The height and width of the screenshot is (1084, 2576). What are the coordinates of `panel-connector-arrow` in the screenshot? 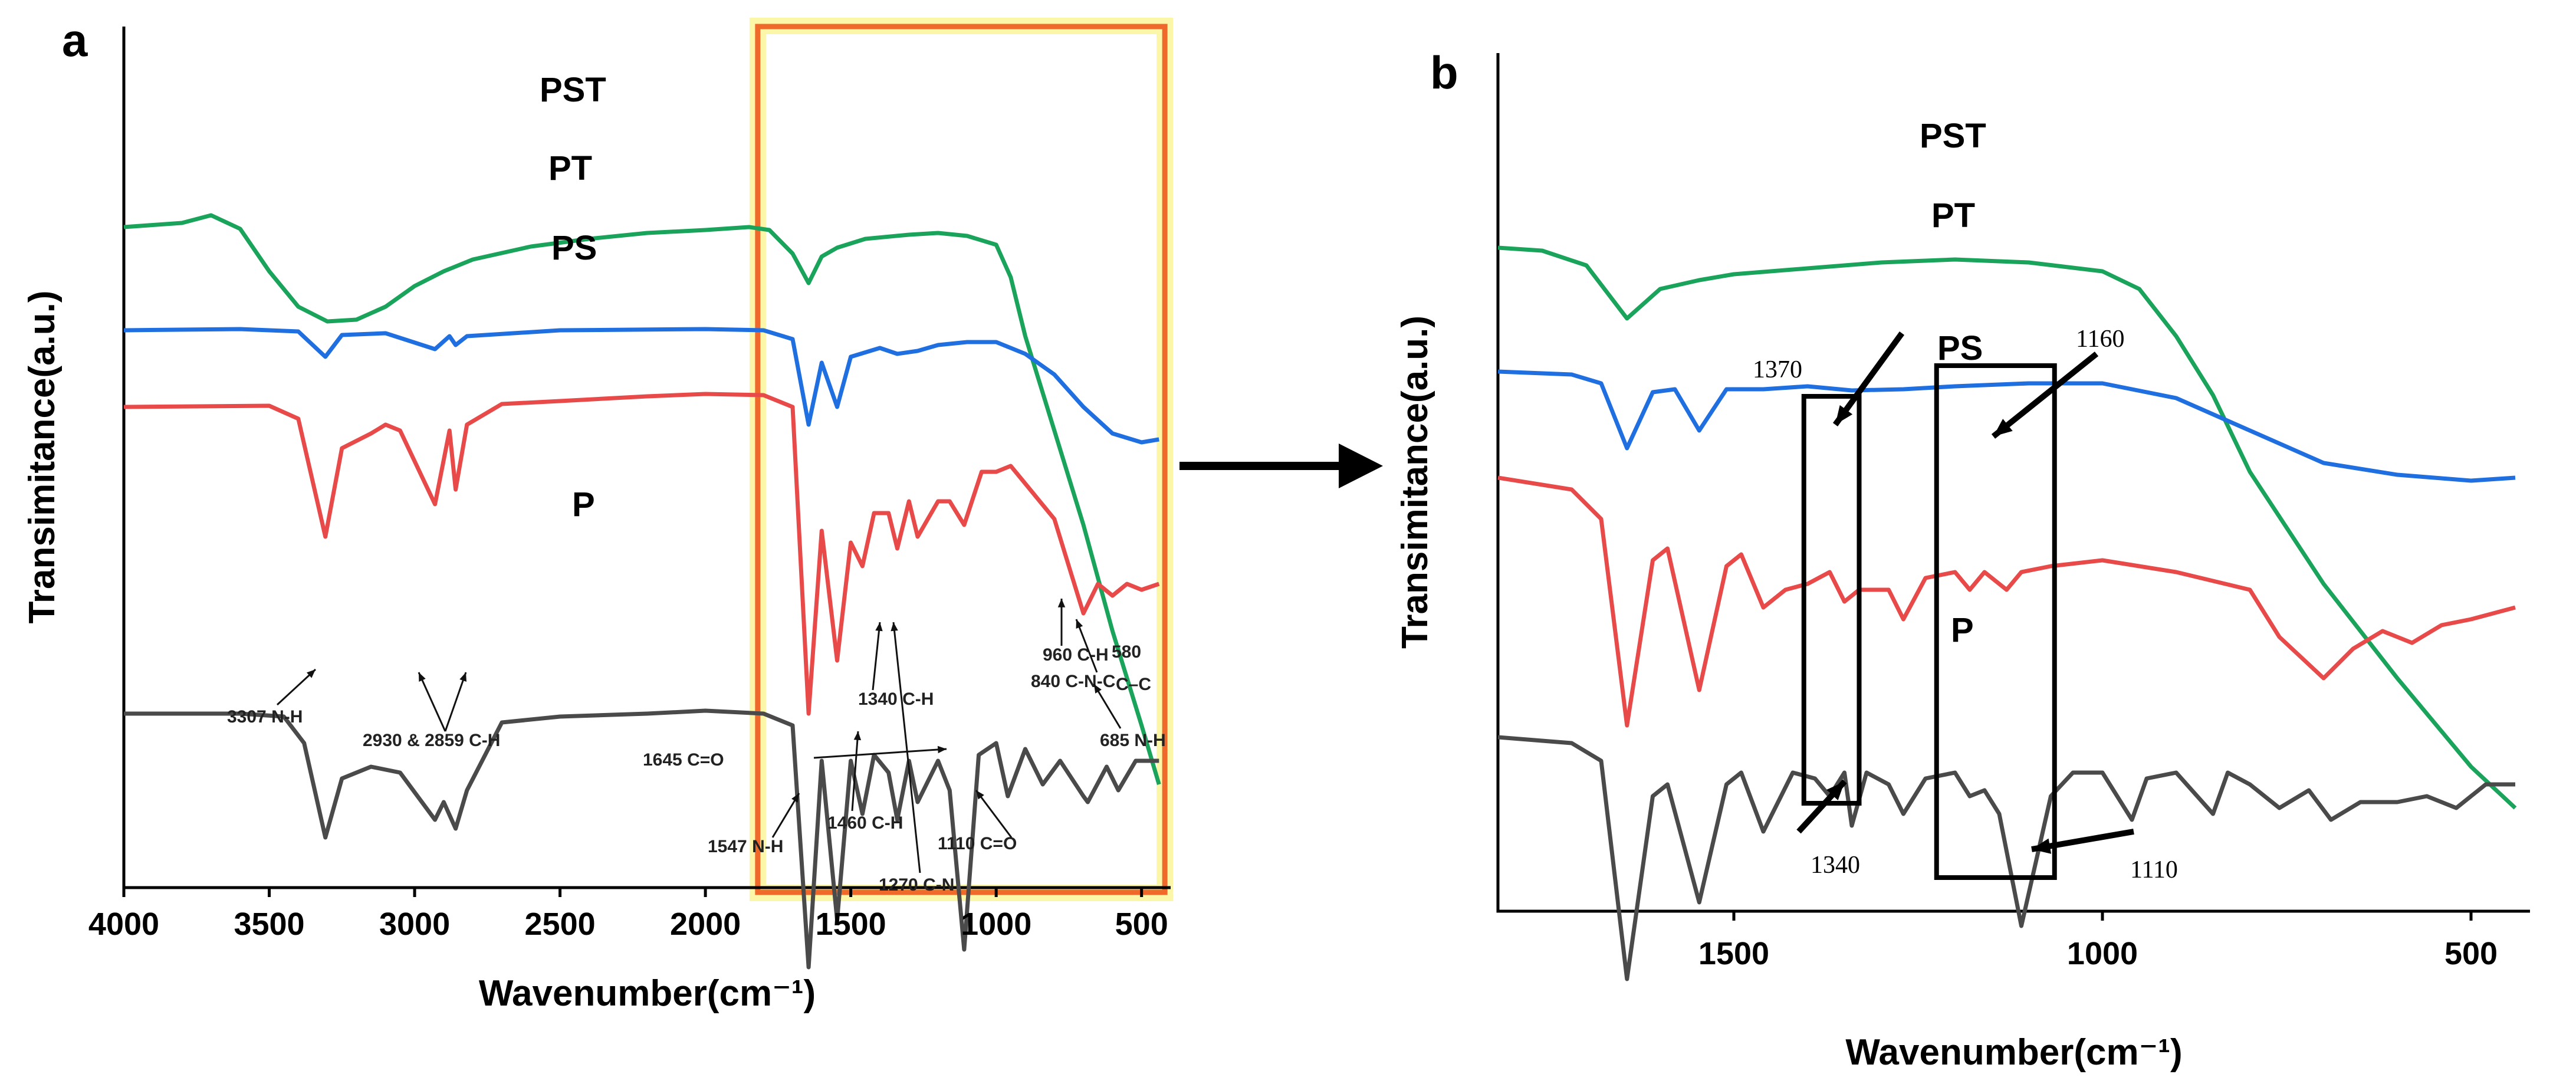 It's located at (1281, 466).